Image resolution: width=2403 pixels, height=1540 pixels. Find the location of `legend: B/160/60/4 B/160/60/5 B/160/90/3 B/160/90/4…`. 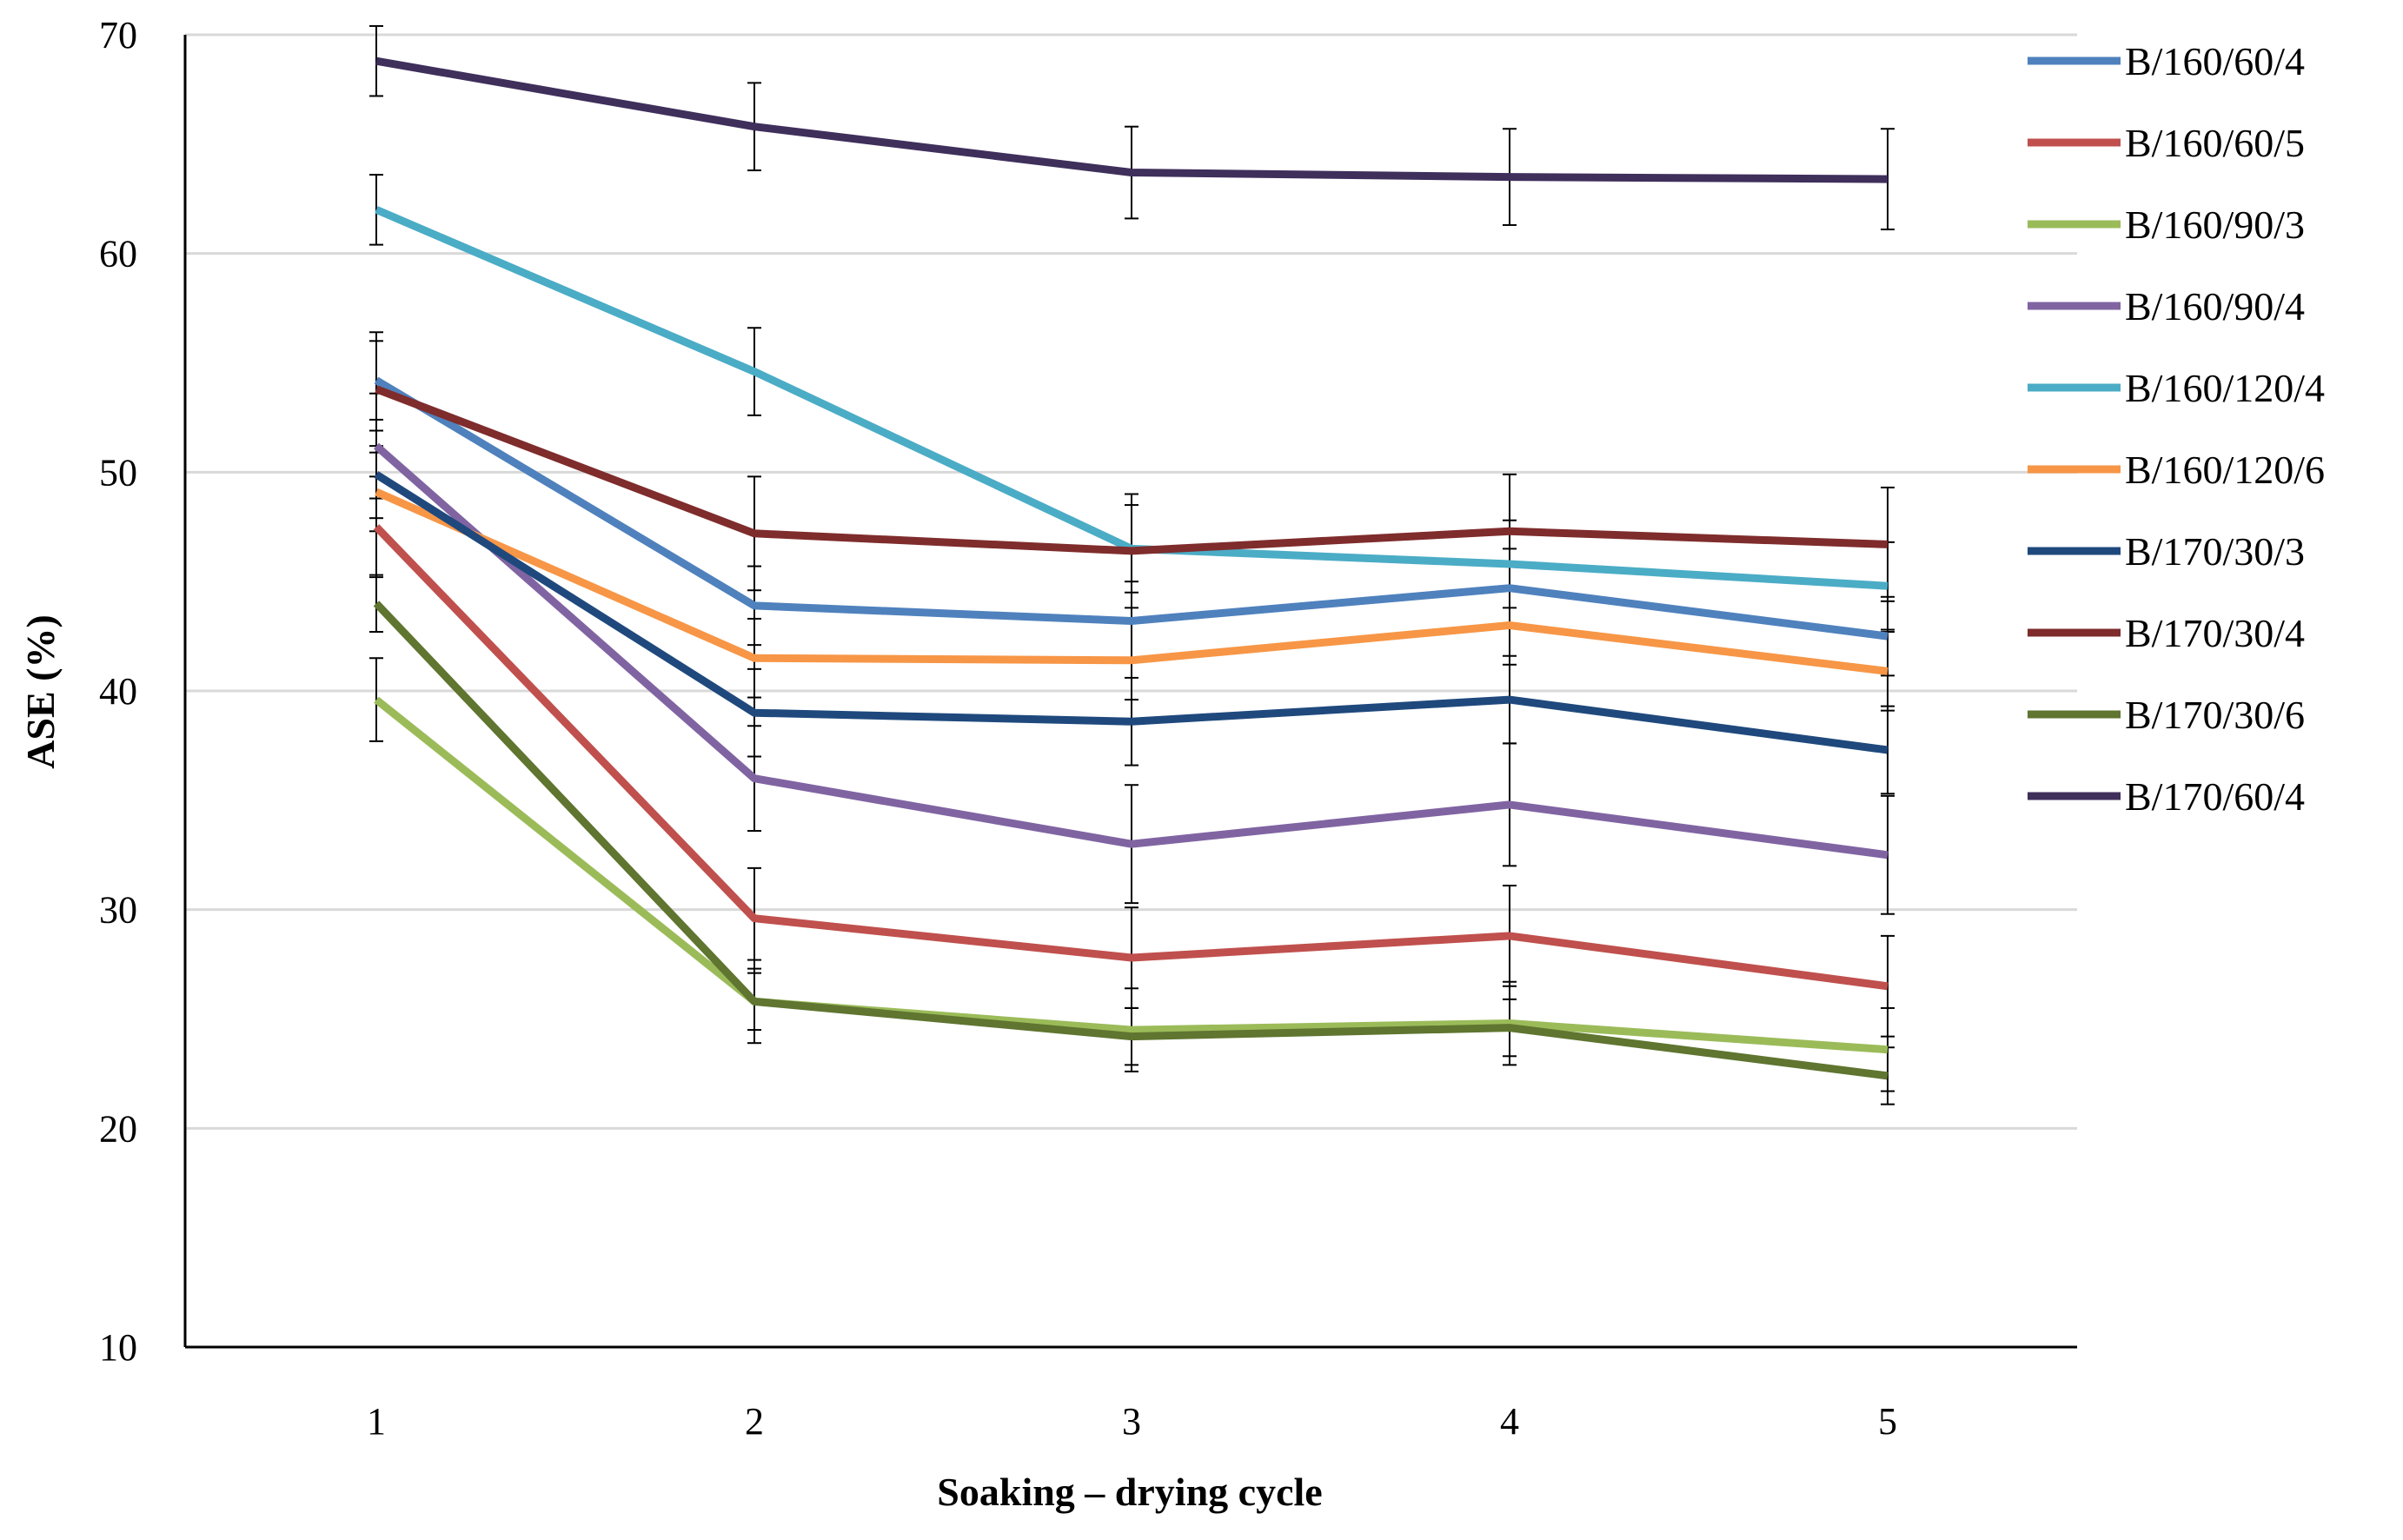

legend: B/160/60/4 B/160/60/5 B/160/90/3 B/160/90/4… is located at coordinates (2176, 429).